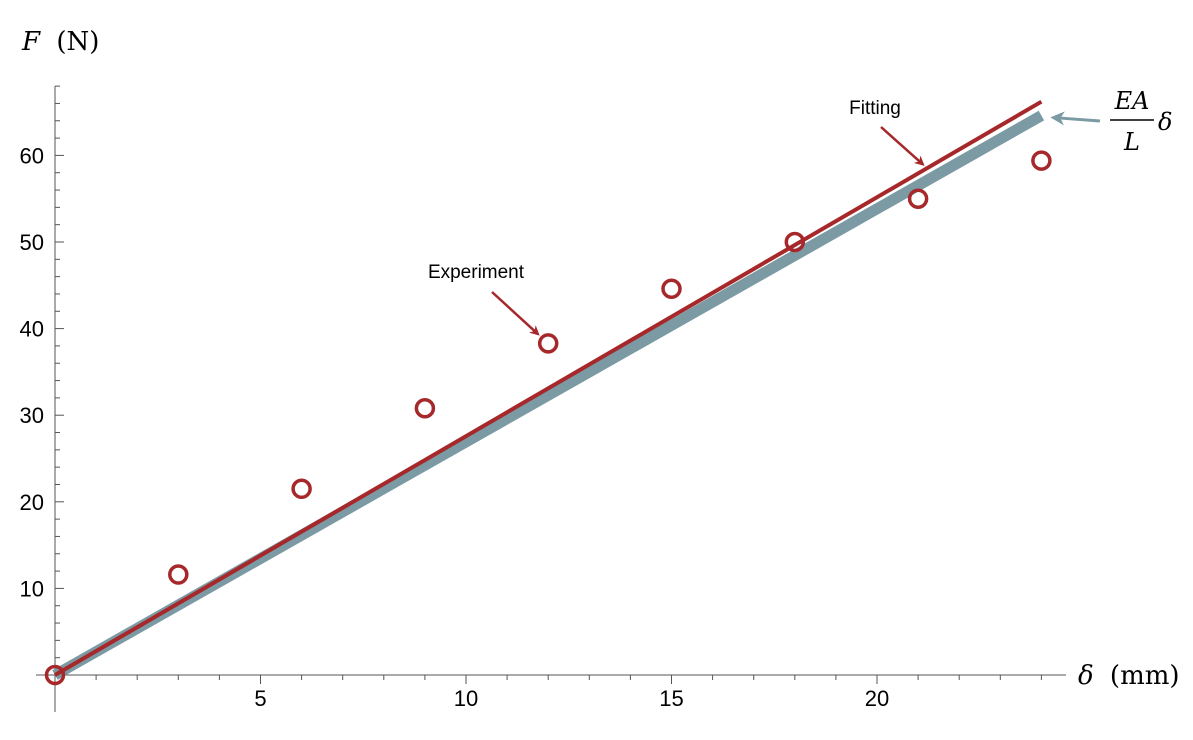  What do you see at coordinates (1131, 142) in the screenshot?
I see `formula-denominator: L` at bounding box center [1131, 142].